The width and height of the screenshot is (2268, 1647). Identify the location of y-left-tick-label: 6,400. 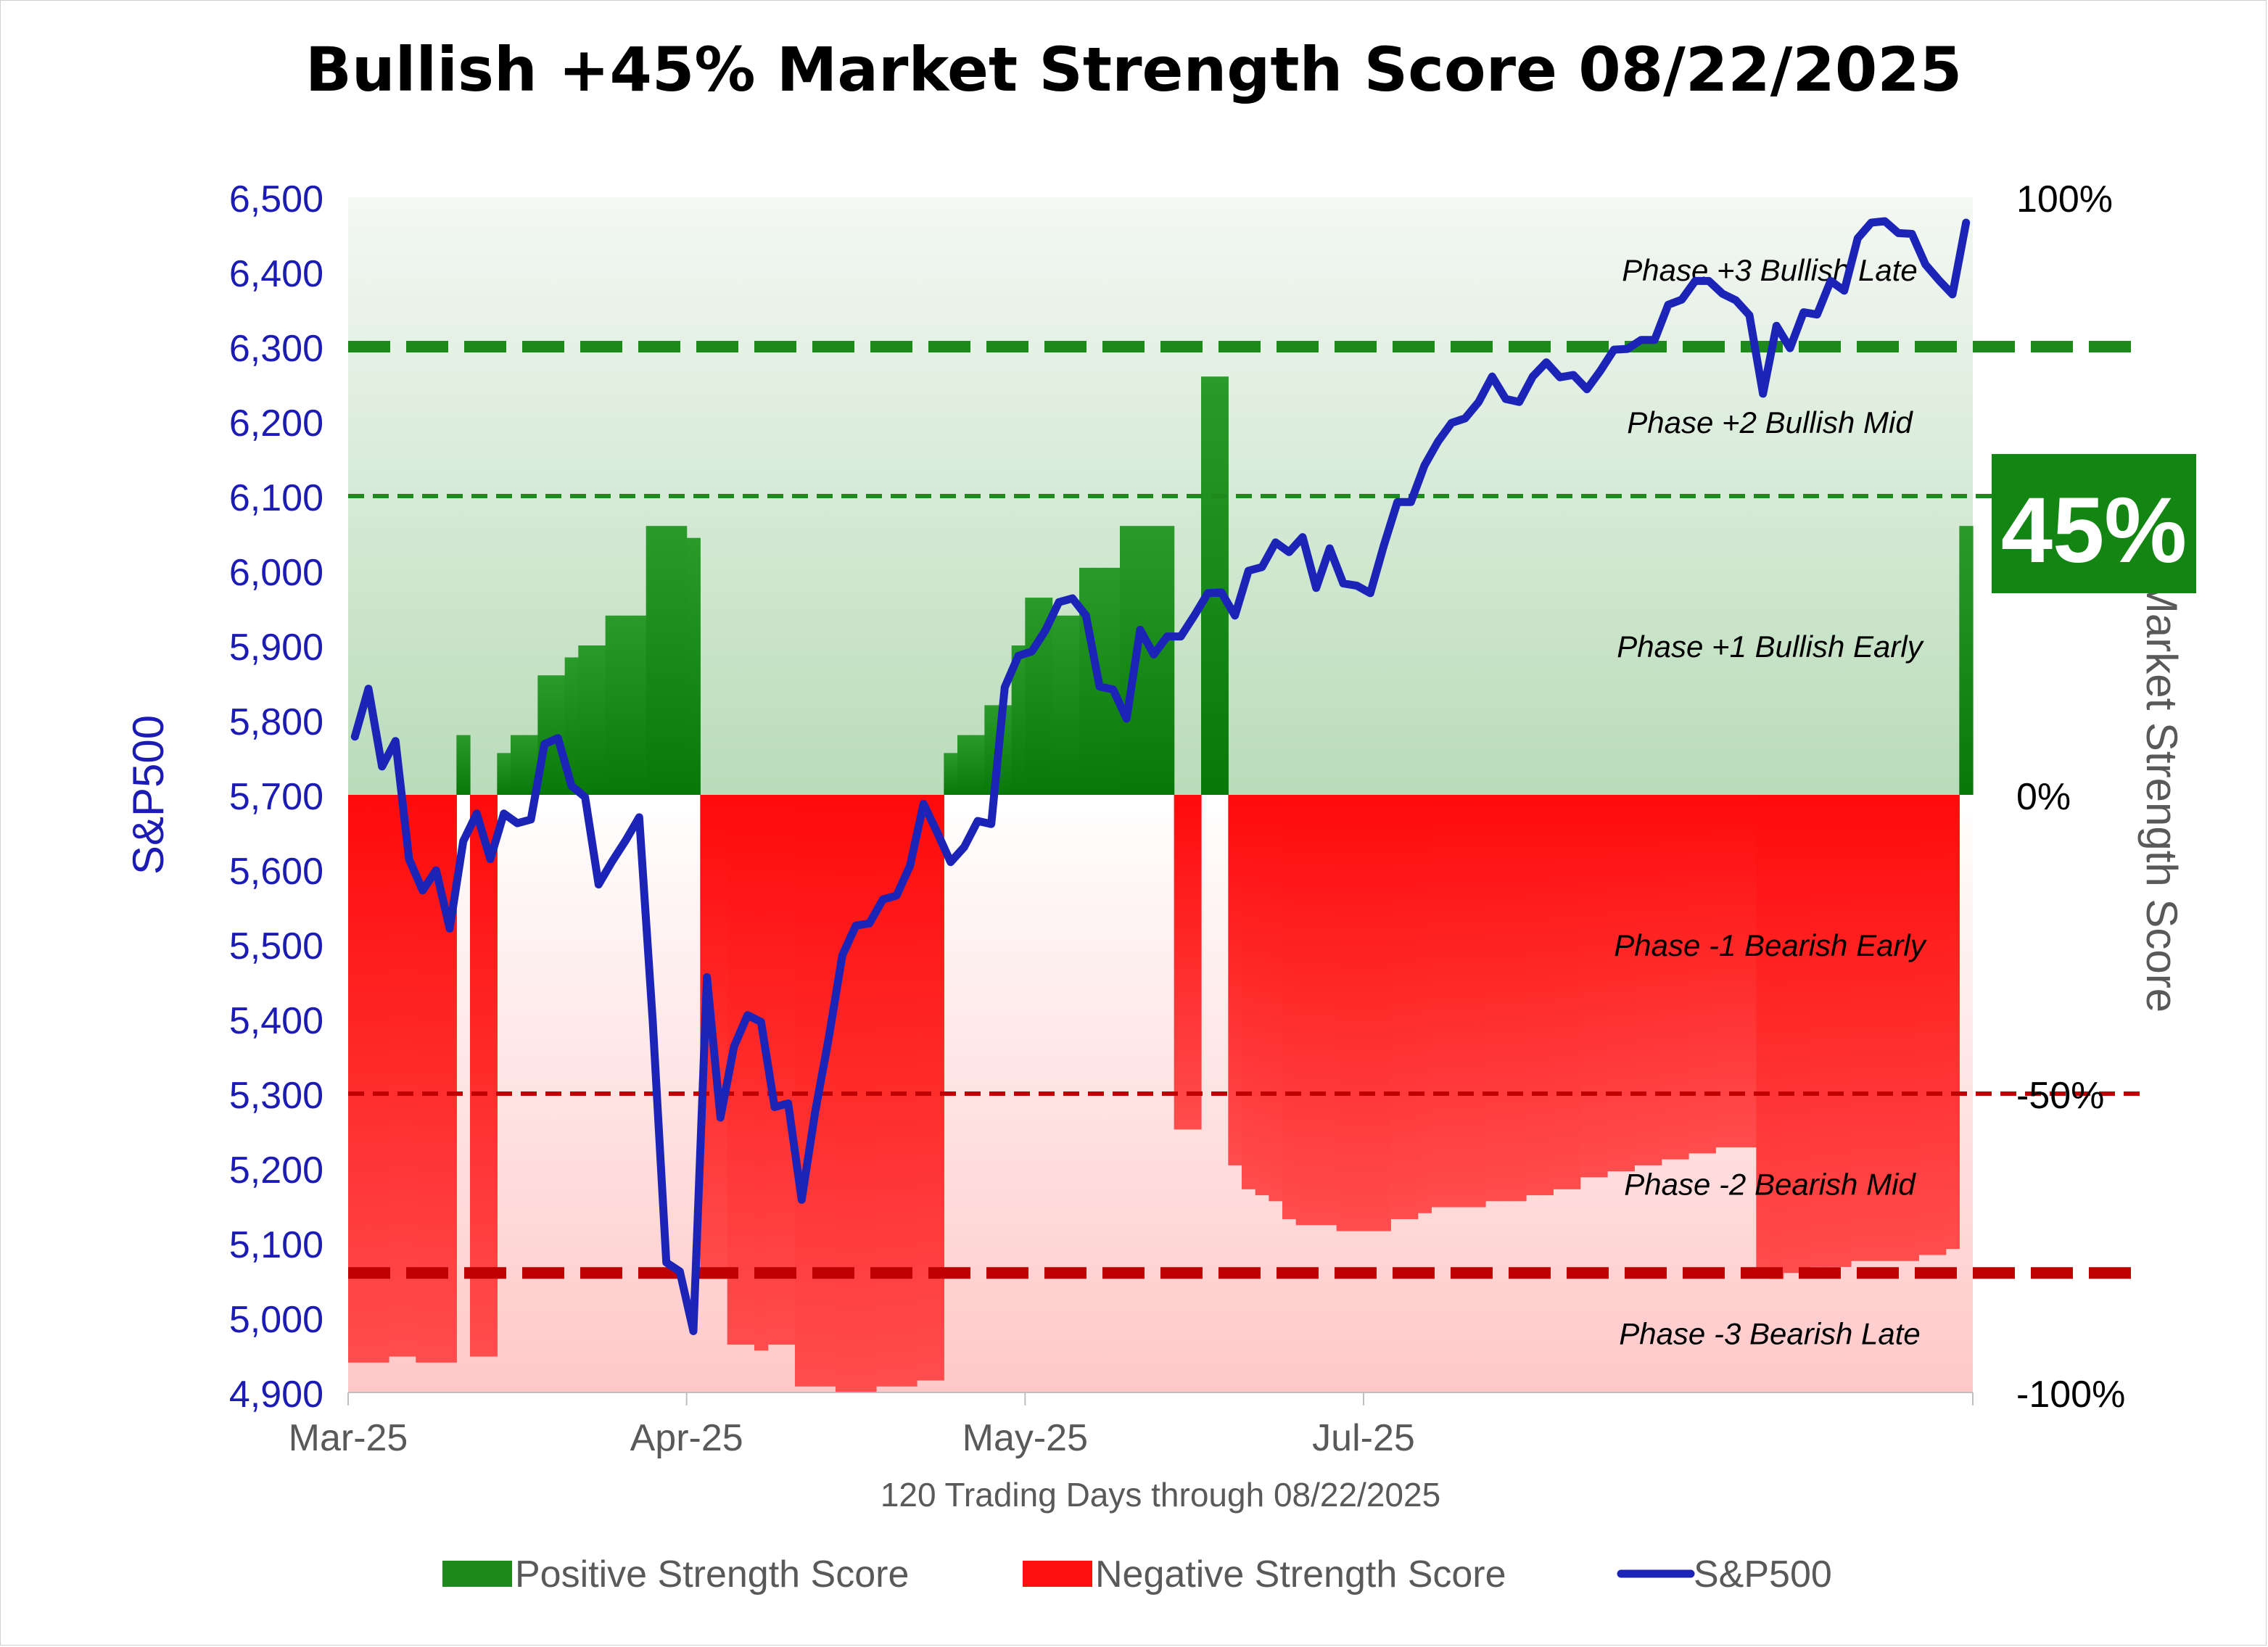
(276, 274).